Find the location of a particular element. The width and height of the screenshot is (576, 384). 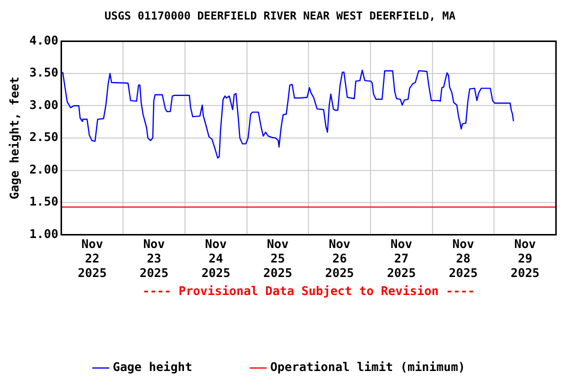

chart-title: USGS 01170000 DEERFIELD RIVER NEAR WEST DEERFIELD, MA is located at coordinates (280, 15).